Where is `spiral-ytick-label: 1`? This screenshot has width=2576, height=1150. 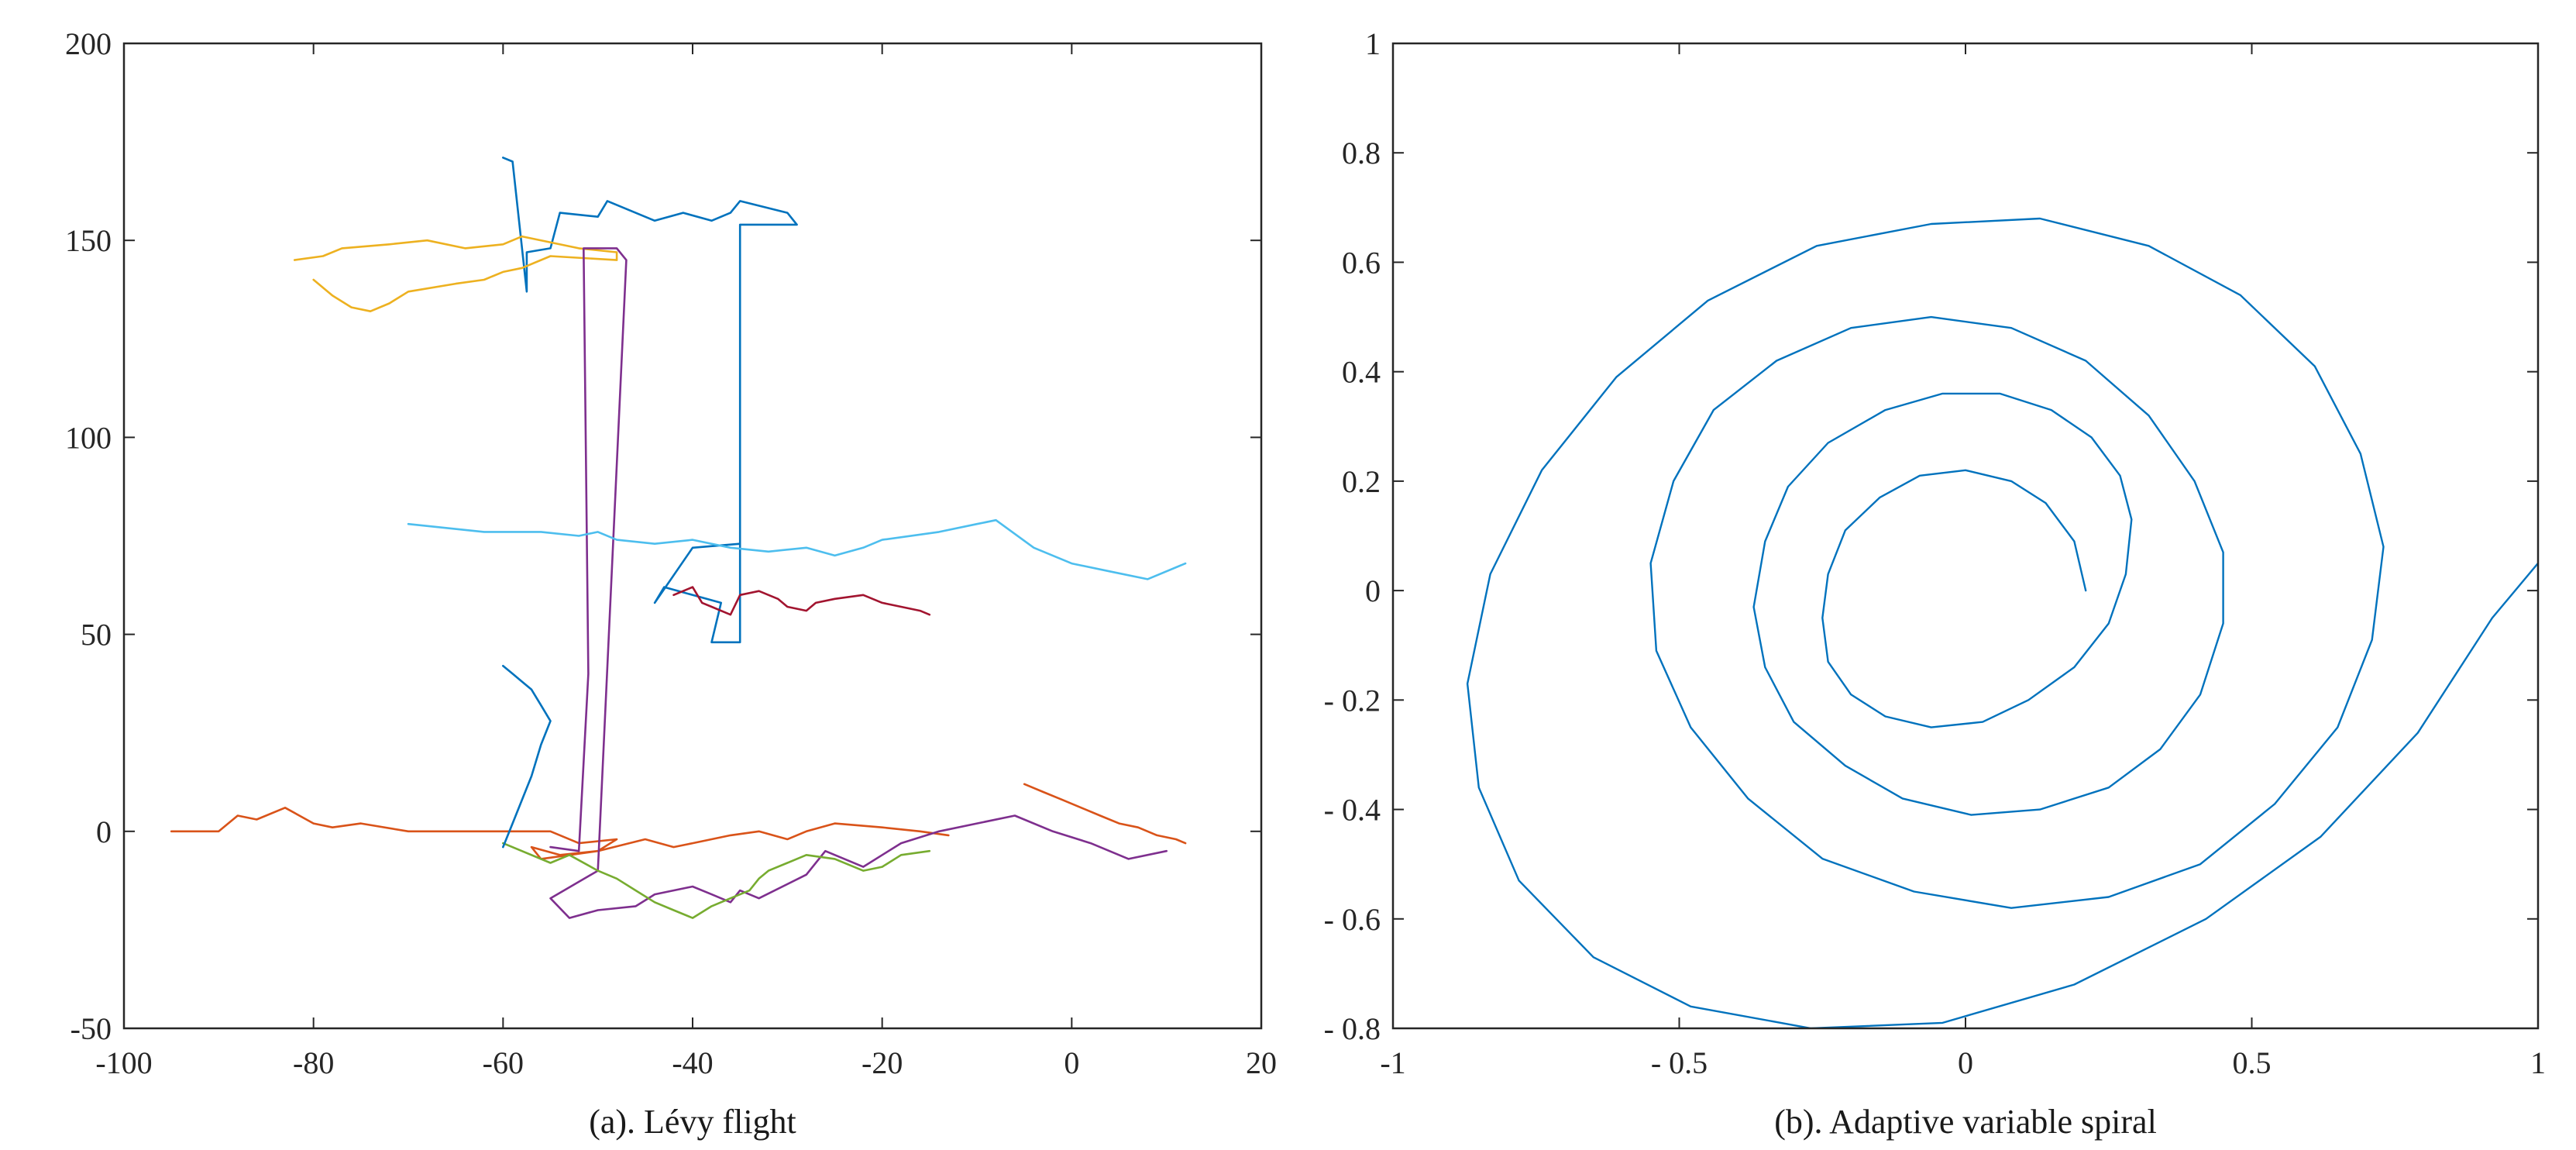 spiral-ytick-label: 1 is located at coordinates (1373, 44).